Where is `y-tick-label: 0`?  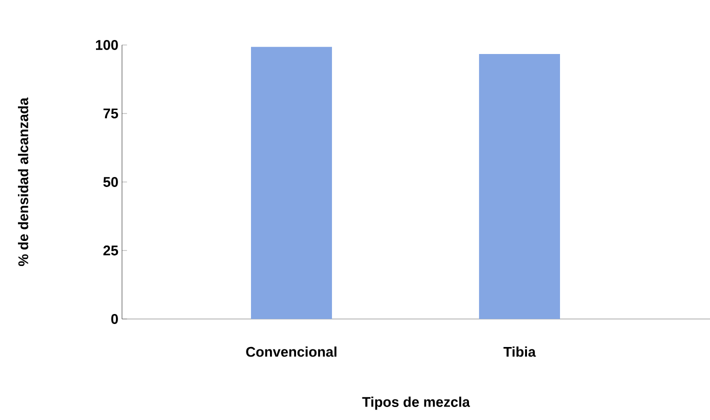
y-tick-label: 0 is located at coordinates (114, 319).